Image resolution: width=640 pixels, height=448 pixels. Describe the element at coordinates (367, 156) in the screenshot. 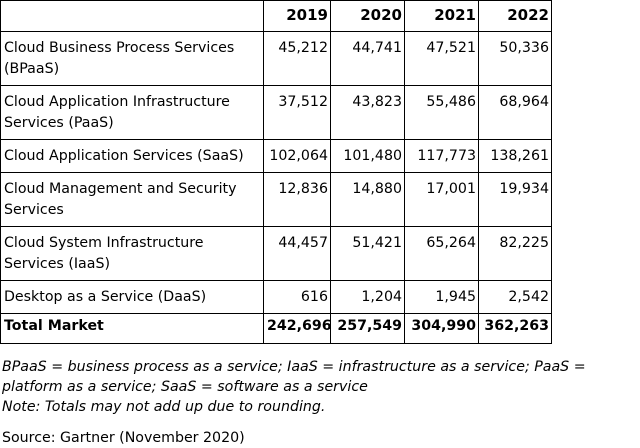

I see `cell-2020: 101,480` at that location.